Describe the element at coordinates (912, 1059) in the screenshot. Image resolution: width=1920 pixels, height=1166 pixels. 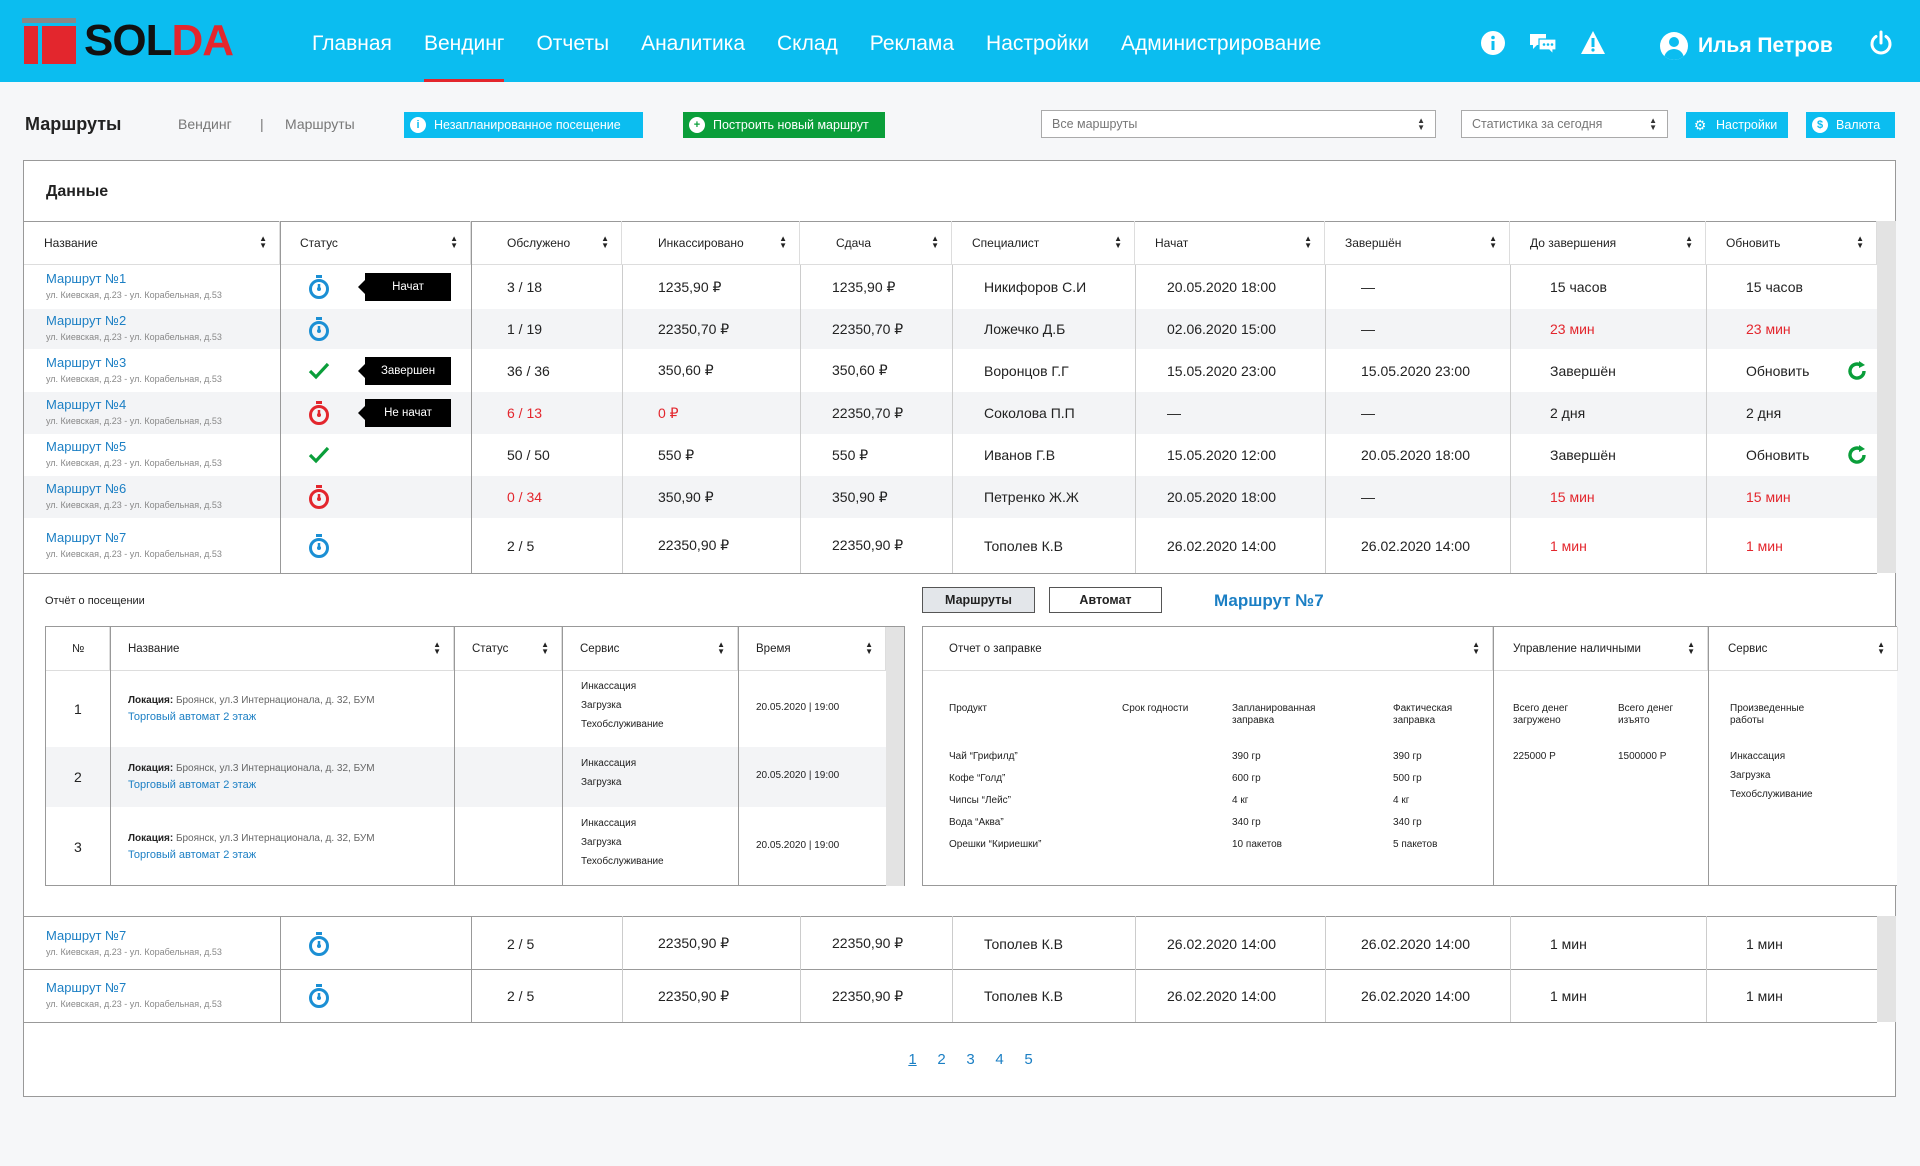
I see `page-link-1: 1` at that location.